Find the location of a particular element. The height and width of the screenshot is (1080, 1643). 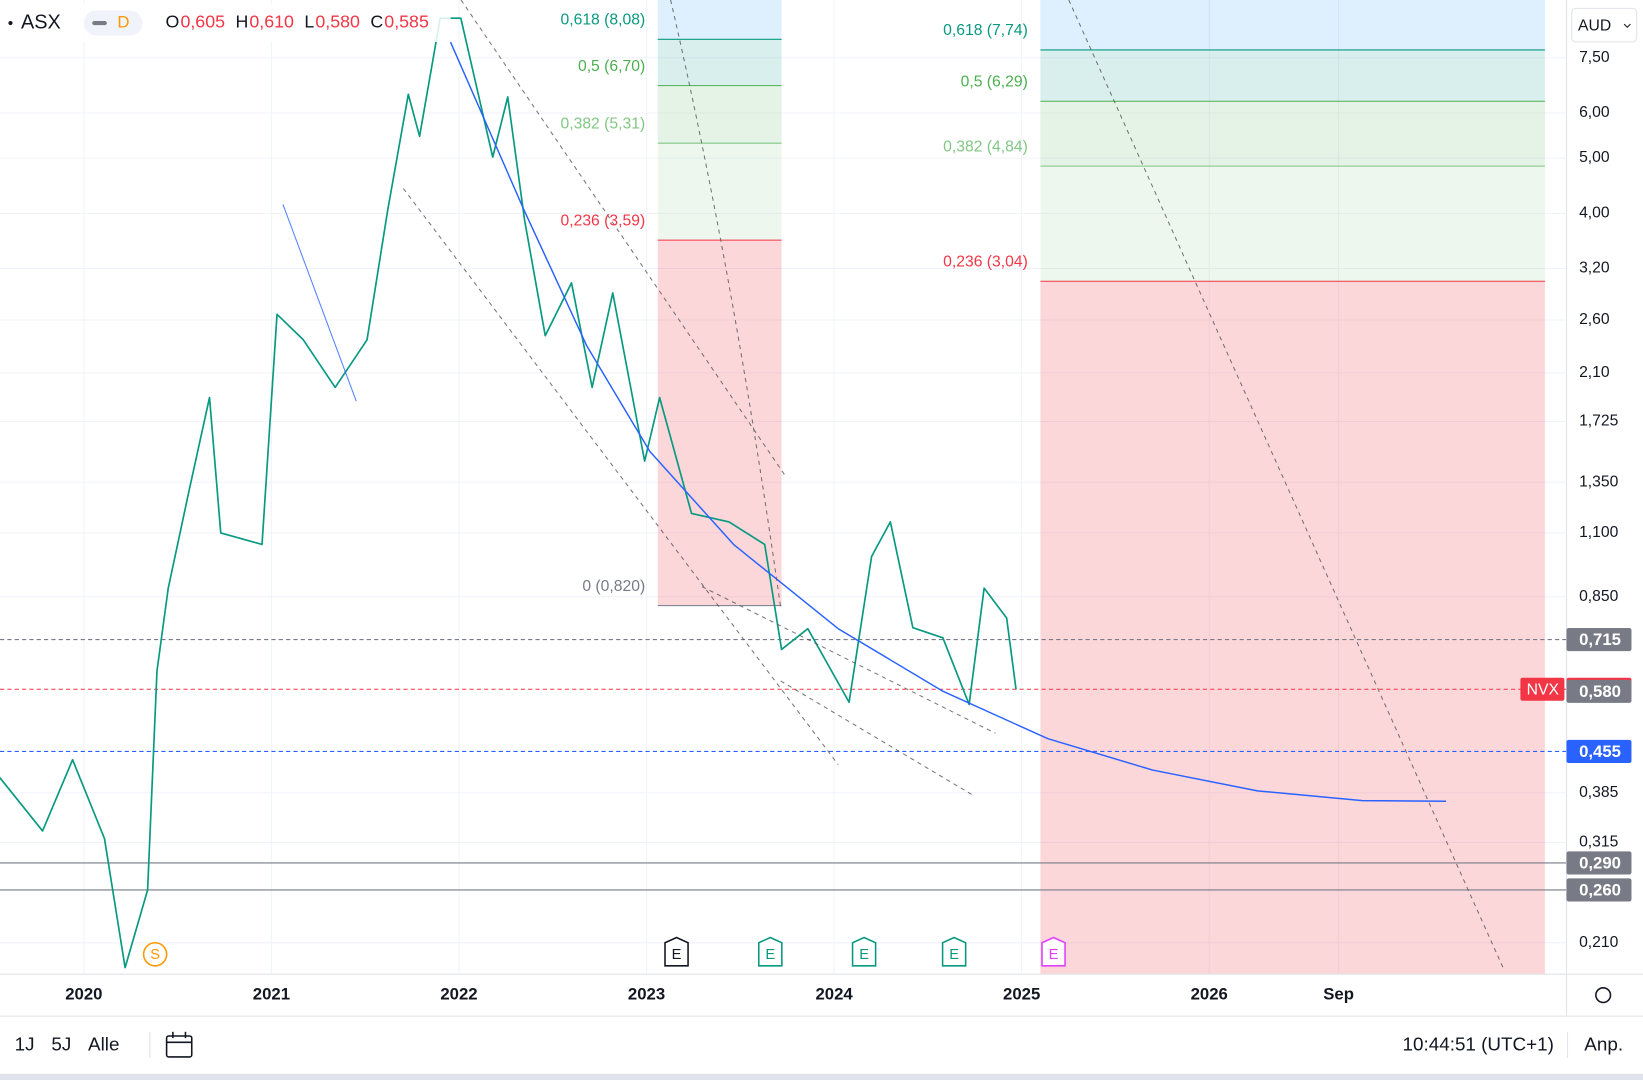

calendar-body is located at coordinates (179, 1046).